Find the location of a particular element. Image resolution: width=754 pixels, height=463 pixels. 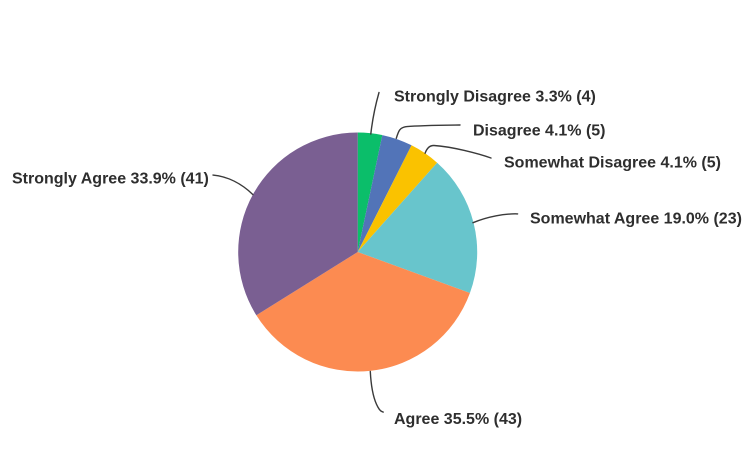

svg-text: Somewhat Agree 19.0% (23) is located at coordinates (636, 218).